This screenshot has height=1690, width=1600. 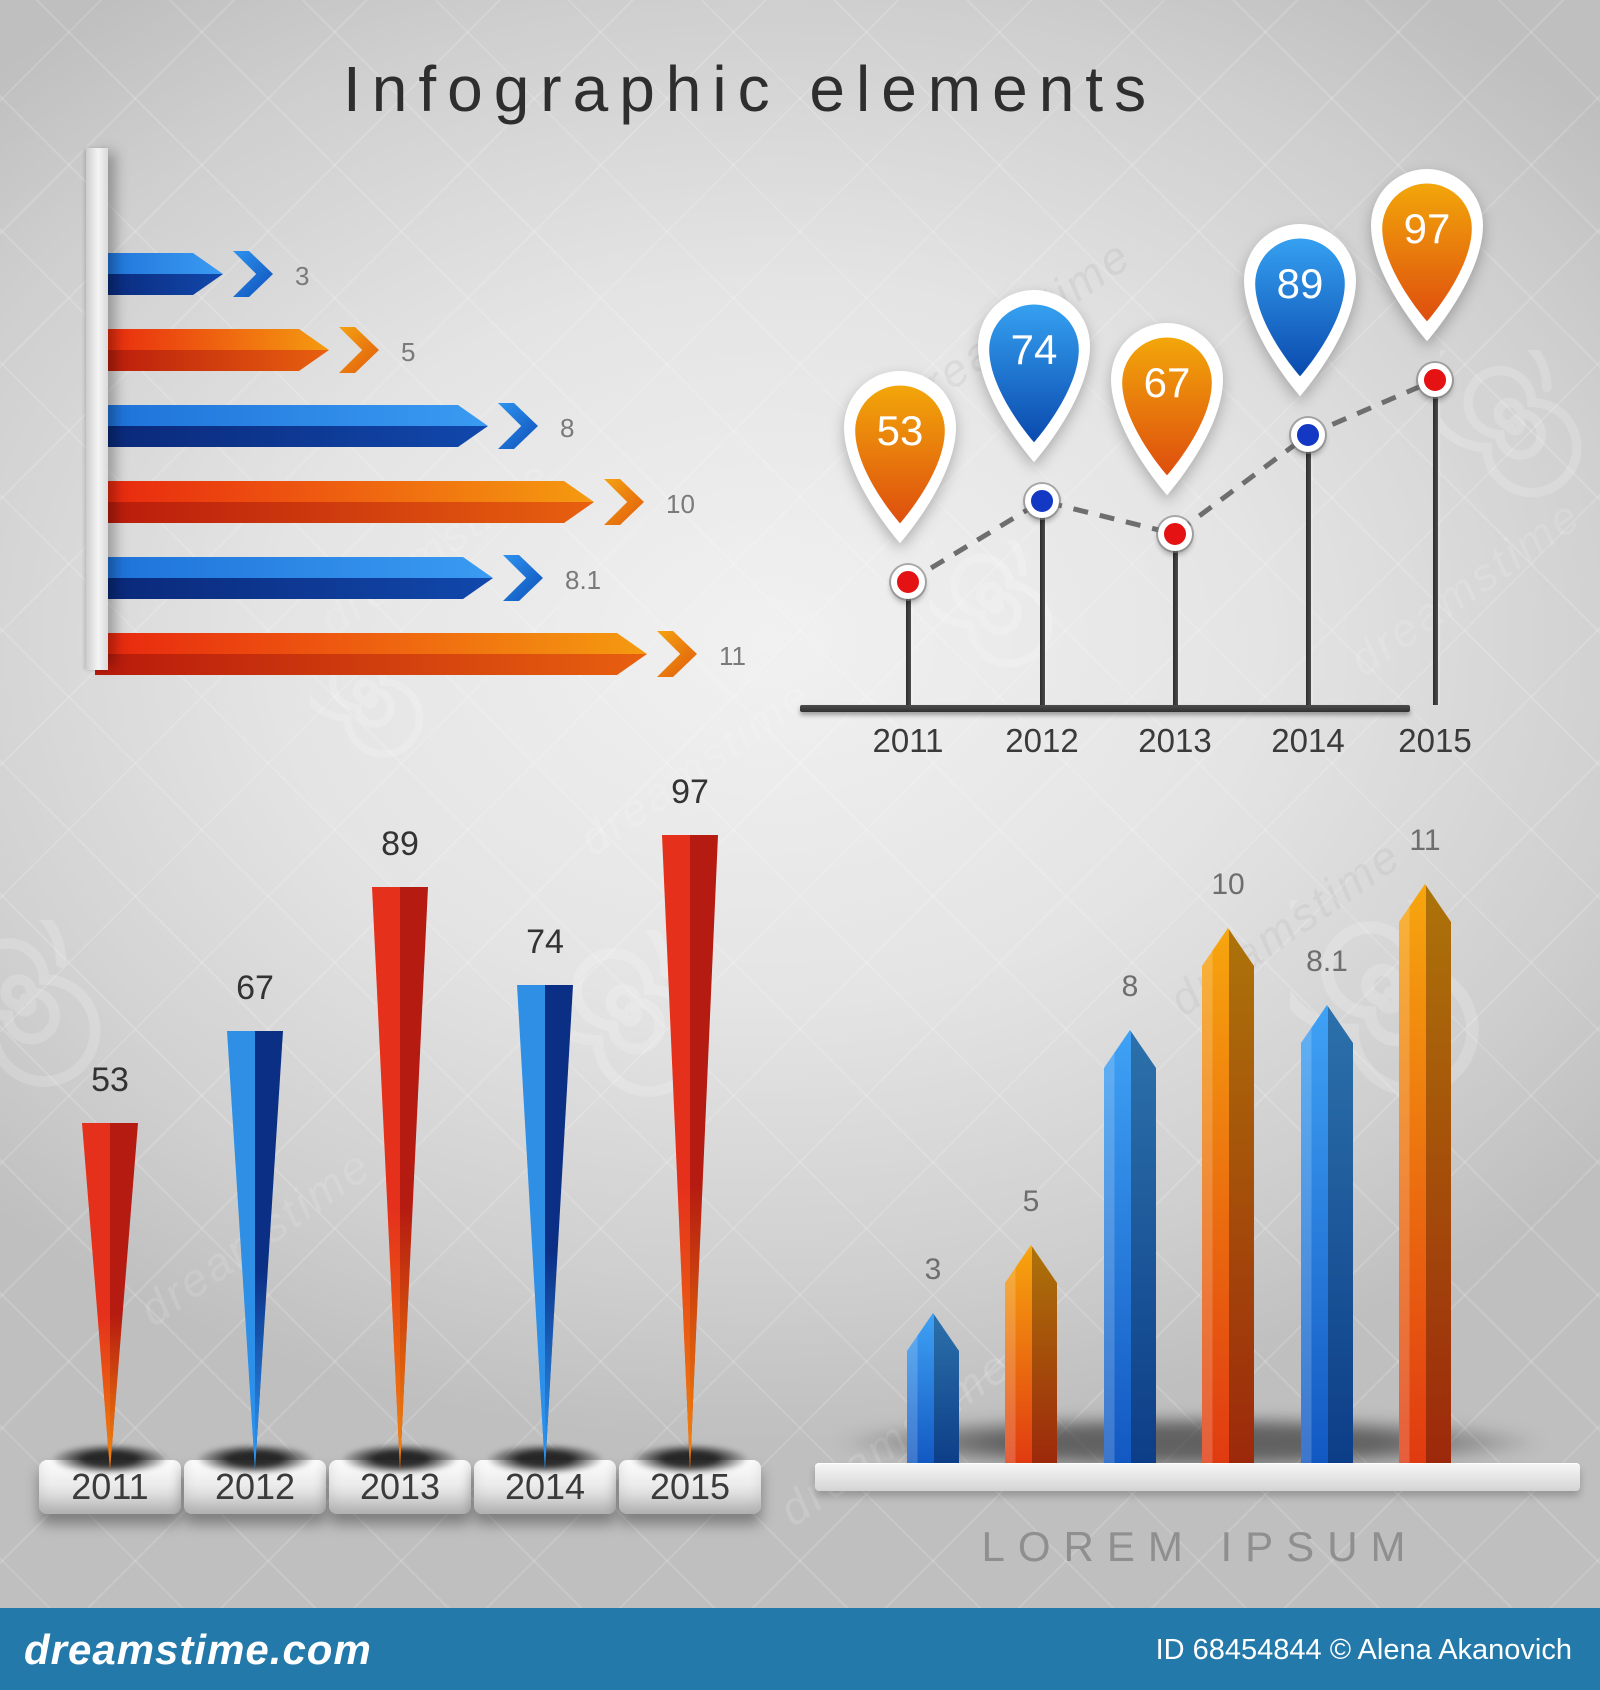 What do you see at coordinates (690, 792) in the screenshot?
I see `spike-value-label: 97` at bounding box center [690, 792].